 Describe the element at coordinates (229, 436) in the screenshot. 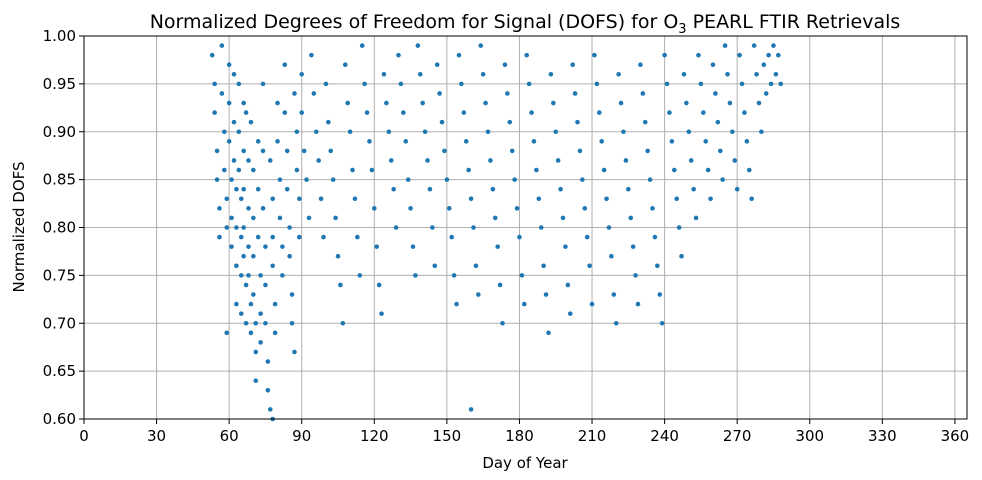

I see `x-tick-label: 60` at that location.